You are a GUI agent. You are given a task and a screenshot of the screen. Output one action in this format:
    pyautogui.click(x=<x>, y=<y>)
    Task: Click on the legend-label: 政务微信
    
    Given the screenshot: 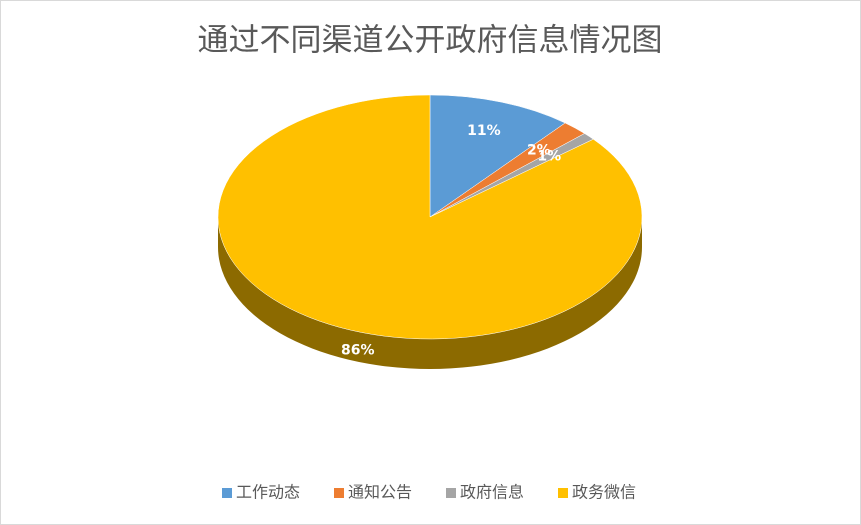 What is the action you would take?
    pyautogui.click(x=604, y=492)
    